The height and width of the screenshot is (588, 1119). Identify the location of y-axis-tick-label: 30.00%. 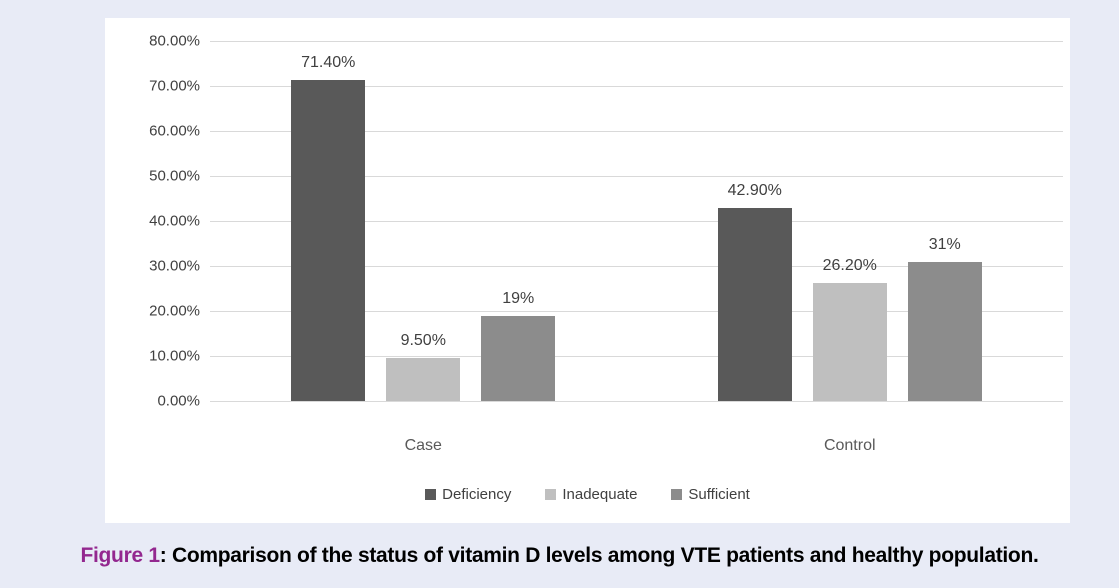
(174, 266).